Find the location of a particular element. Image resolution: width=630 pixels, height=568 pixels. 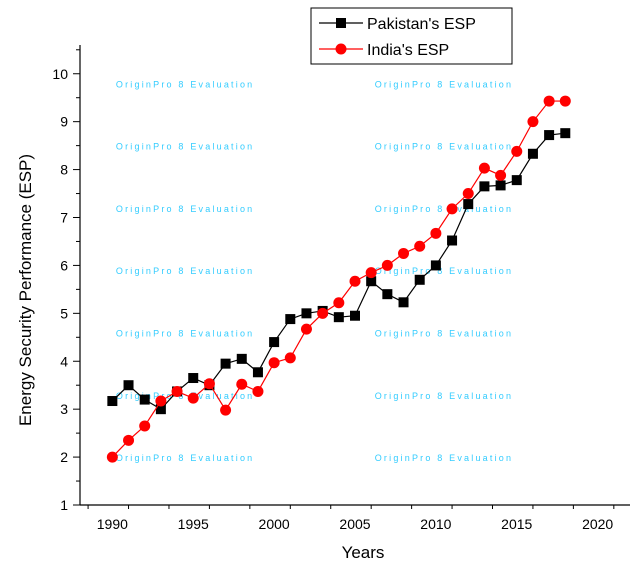

y-tick-label: 8 is located at coordinates (64, 170).